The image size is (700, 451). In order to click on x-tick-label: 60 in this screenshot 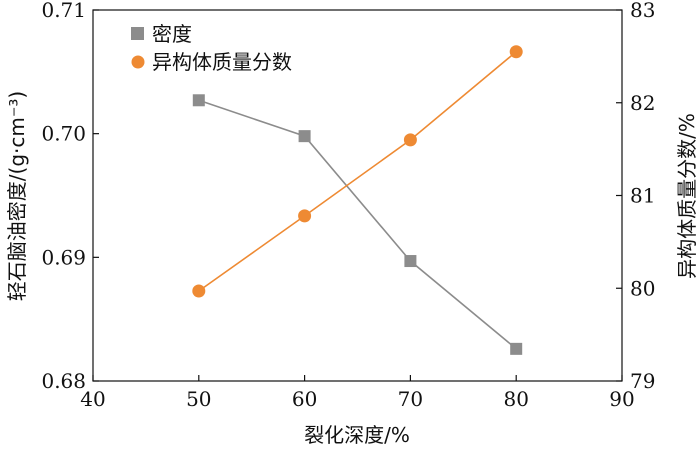, I will do `click(304, 399)`.